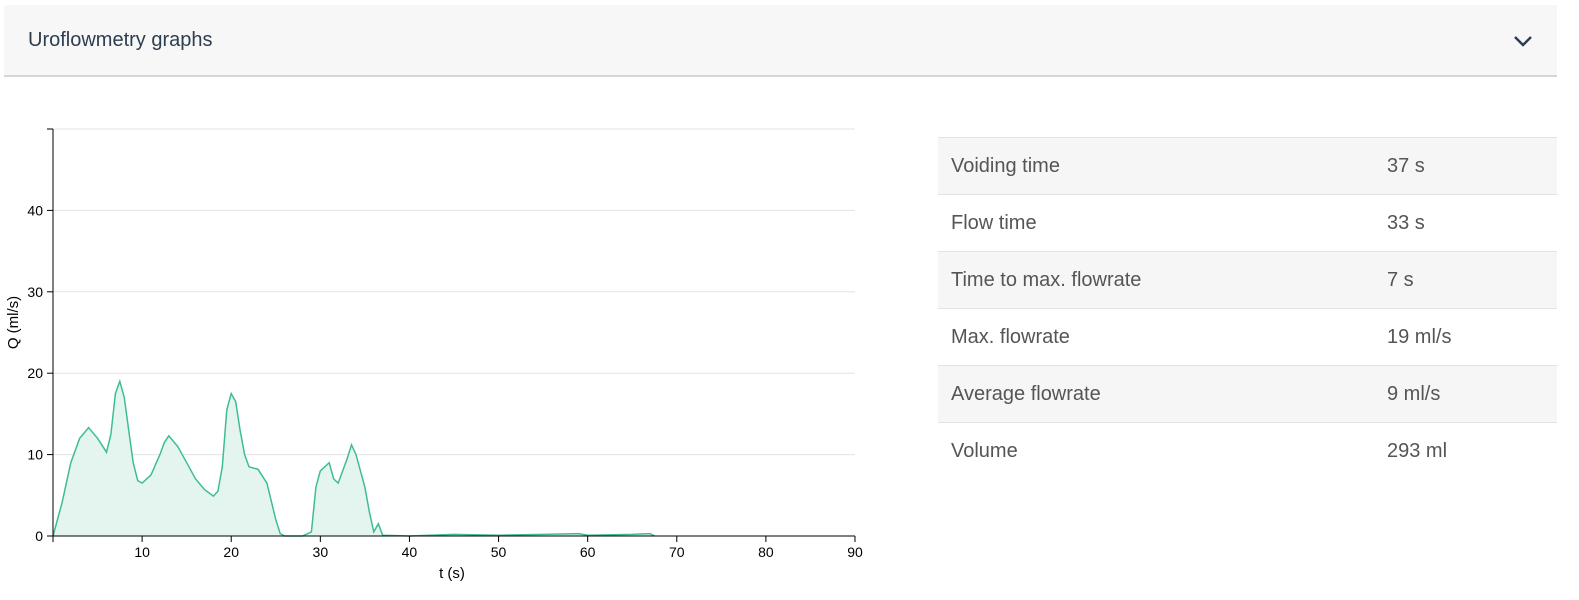 The width and height of the screenshot is (1579, 600). I want to click on y-tick-label: 20, so click(35, 373).